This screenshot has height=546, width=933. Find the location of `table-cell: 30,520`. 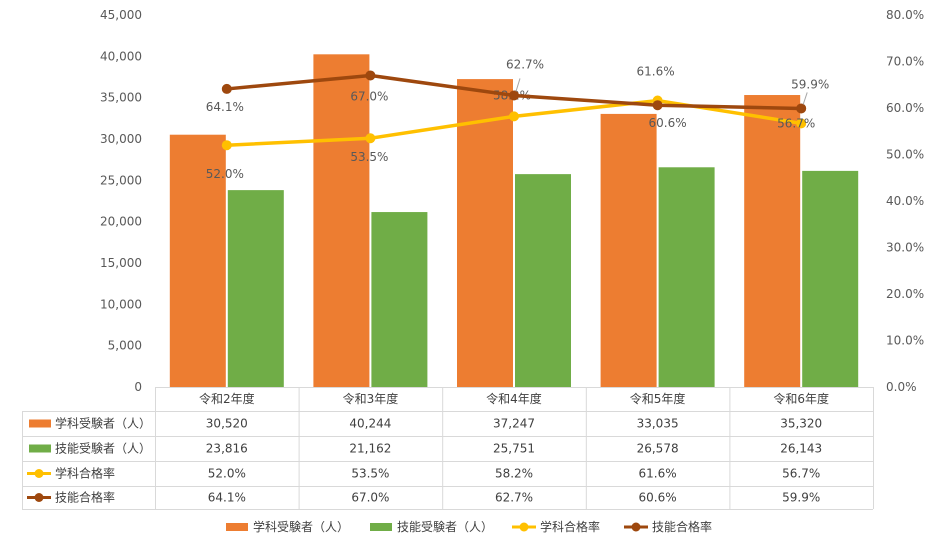

table-cell: 30,520 is located at coordinates (227, 424).